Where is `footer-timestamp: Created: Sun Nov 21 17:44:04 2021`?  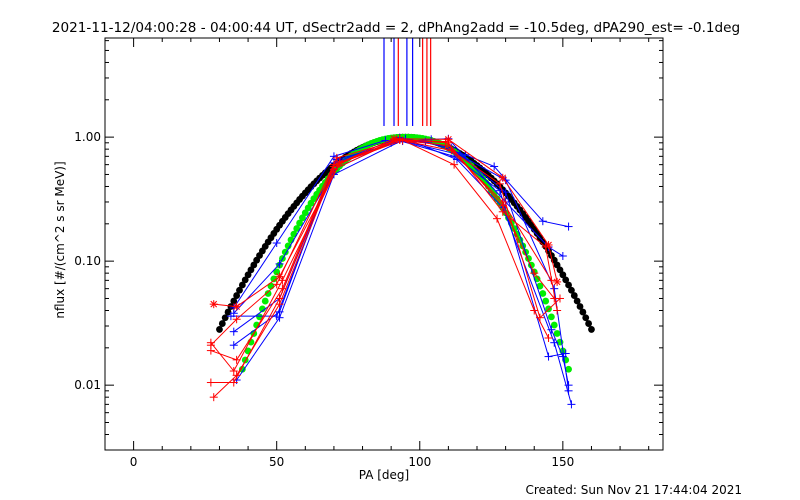
footer-timestamp: Created: Sun Nov 21 17:44:04 2021 is located at coordinates (633, 490).